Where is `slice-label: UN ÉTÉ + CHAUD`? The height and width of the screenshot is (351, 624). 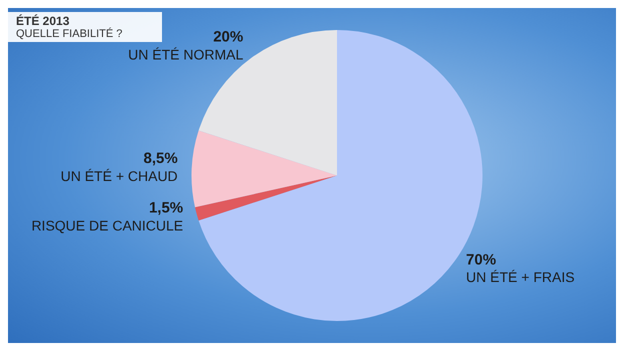 slice-label: UN ÉTÉ + CHAUD is located at coordinates (119, 176).